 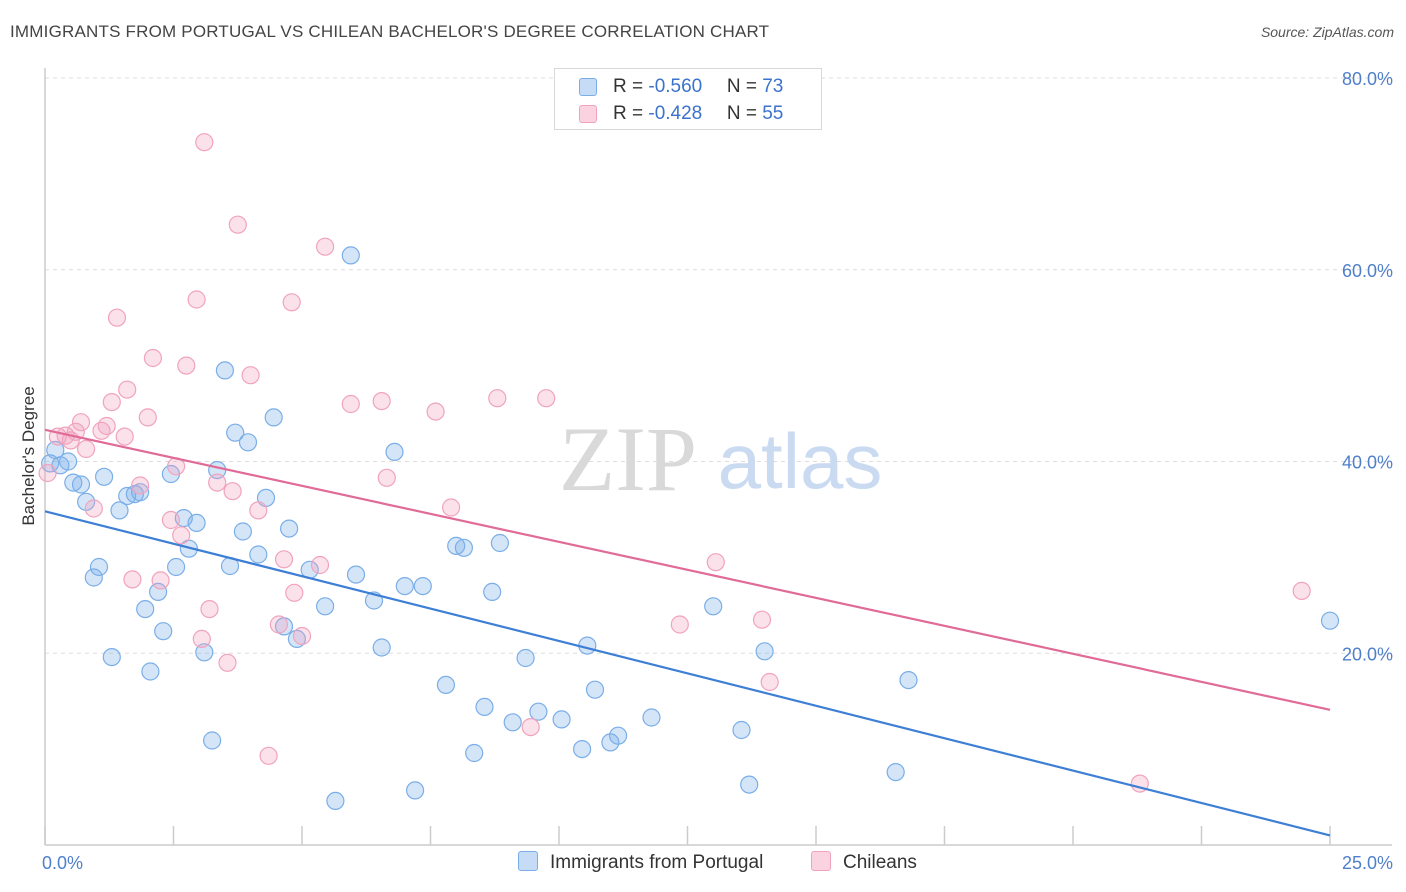 What do you see at coordinates (1367, 79) in the screenshot?
I see `y-tick-label: 80.0%` at bounding box center [1367, 79].